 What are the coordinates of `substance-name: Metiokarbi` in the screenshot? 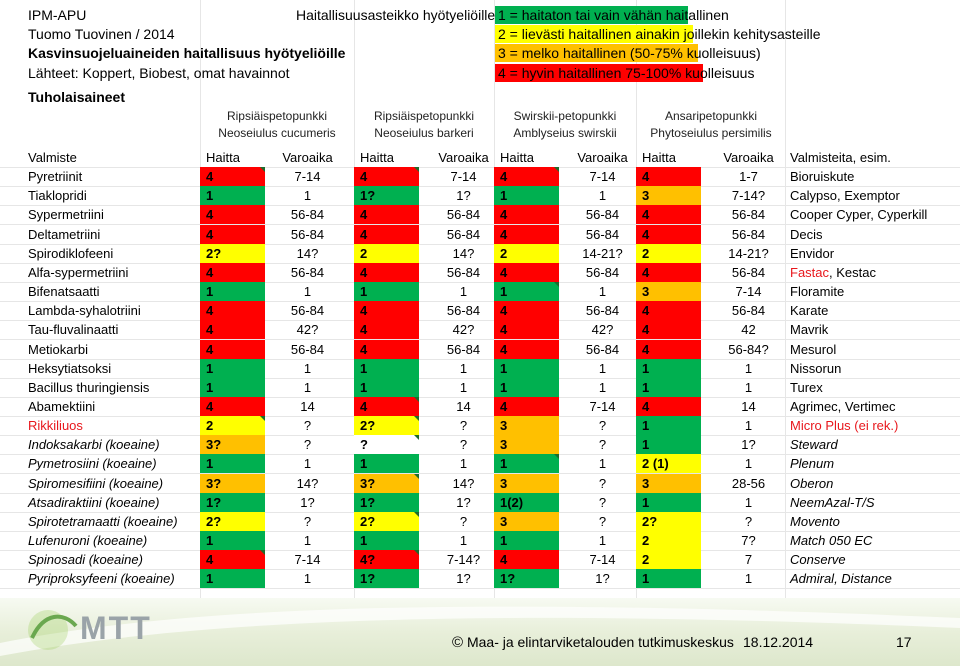 It's located at (58, 349).